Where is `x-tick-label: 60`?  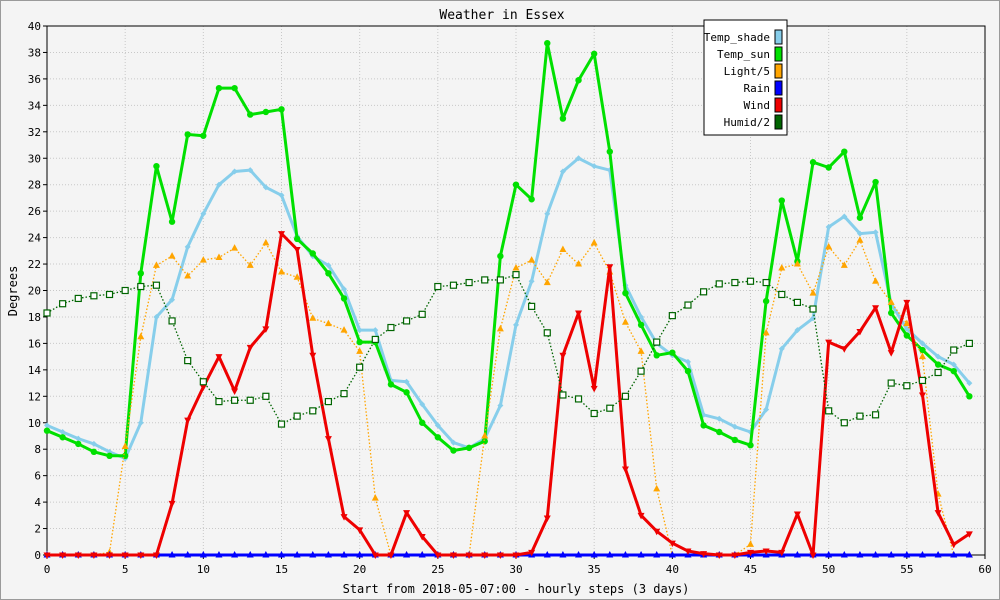
x-tick-label: 60 is located at coordinates (984, 569).